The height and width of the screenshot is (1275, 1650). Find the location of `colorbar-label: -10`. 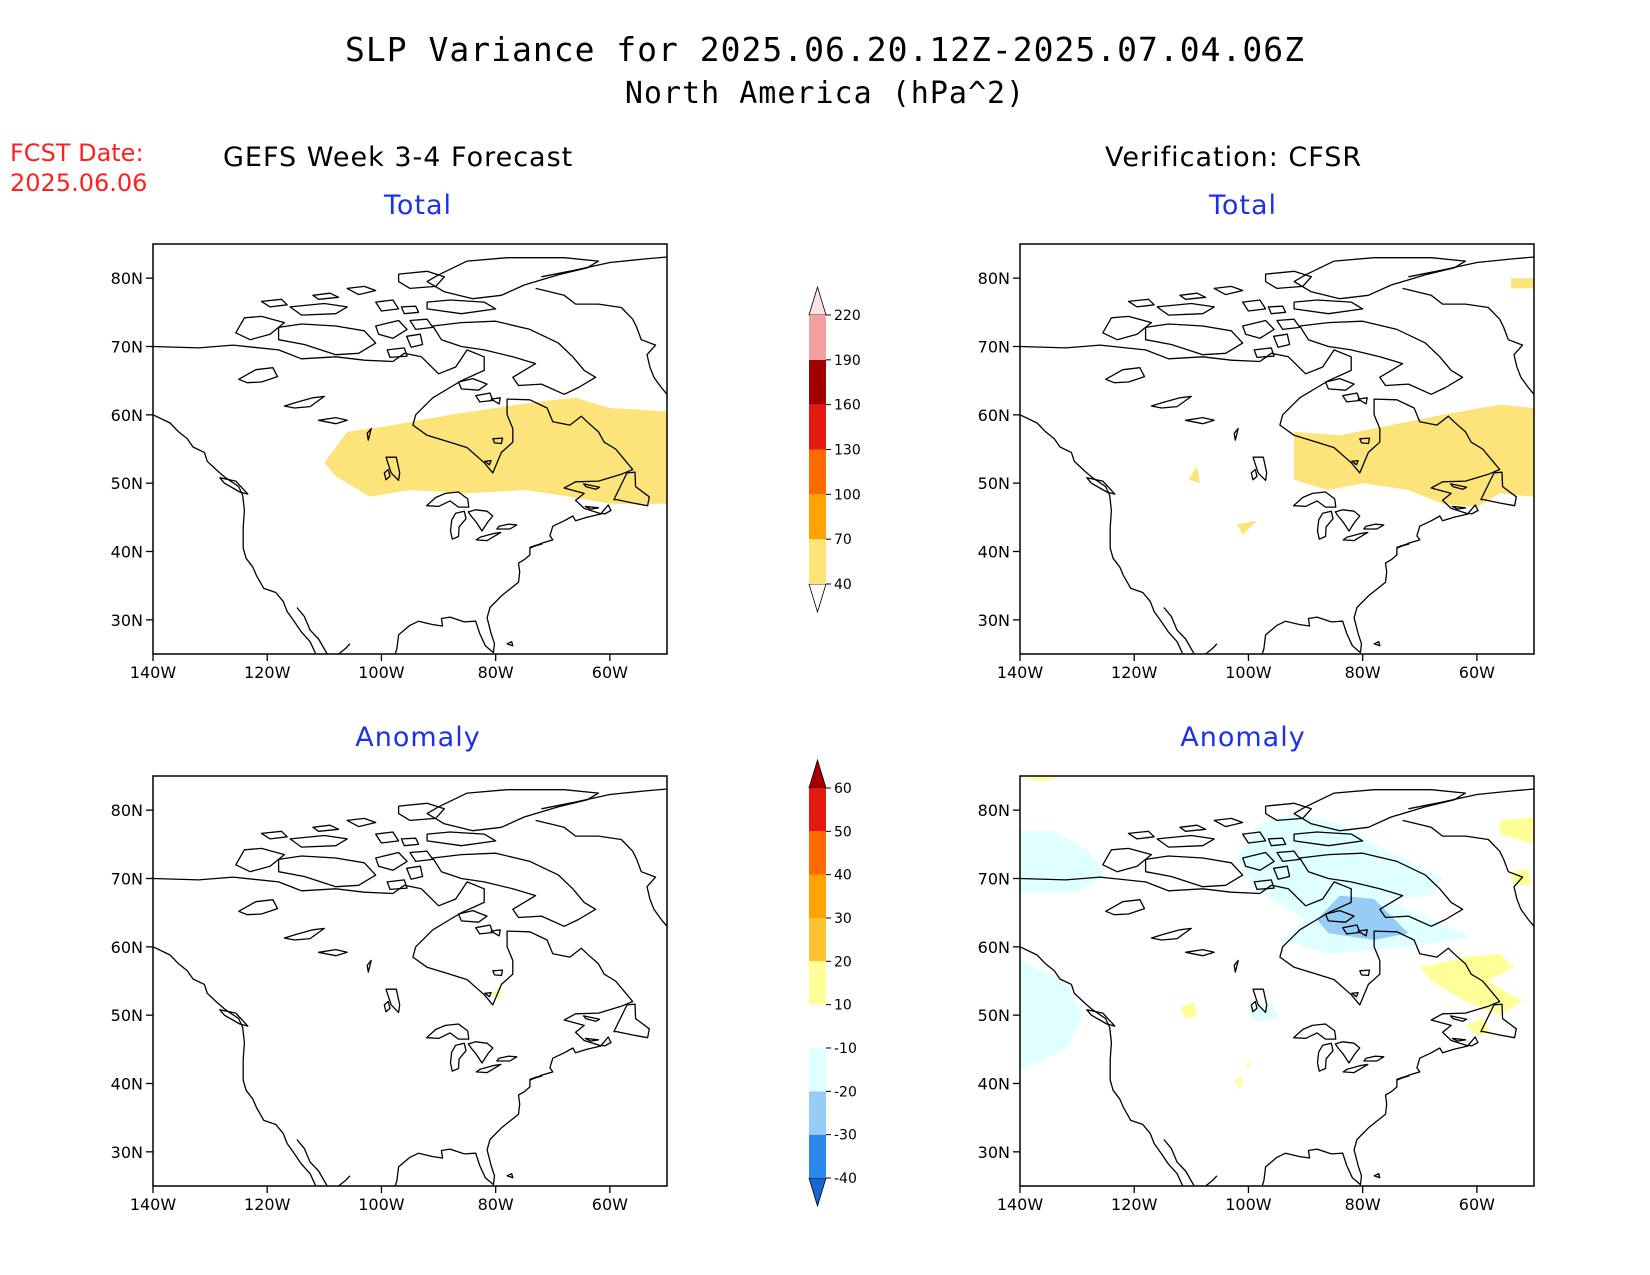

colorbar-label: -10 is located at coordinates (845, 1049).